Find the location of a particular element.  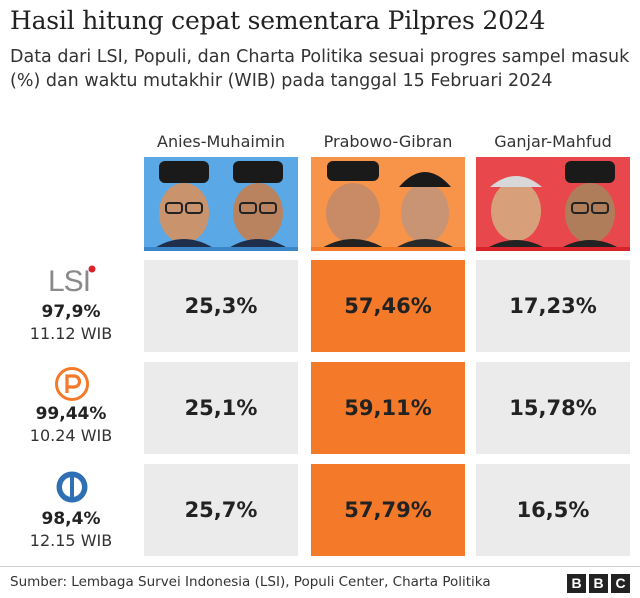

result-cell-populi-ganjar: 15,78% is located at coordinates (553, 408).